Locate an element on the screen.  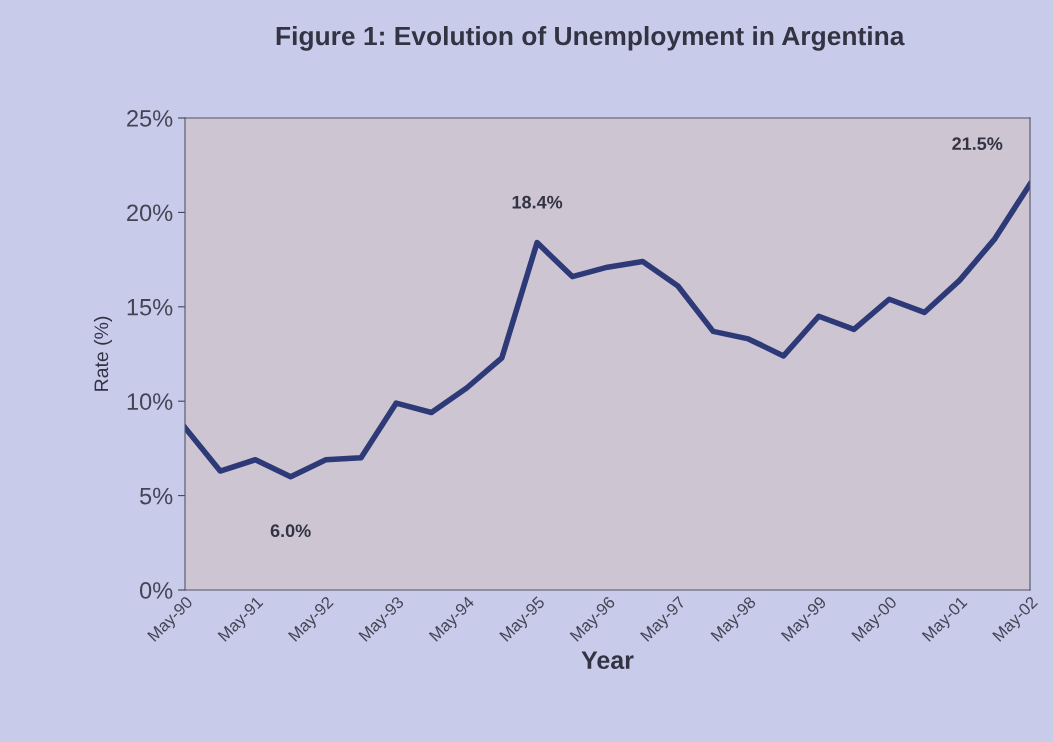
data-label: 21.5% is located at coordinates (977, 144).